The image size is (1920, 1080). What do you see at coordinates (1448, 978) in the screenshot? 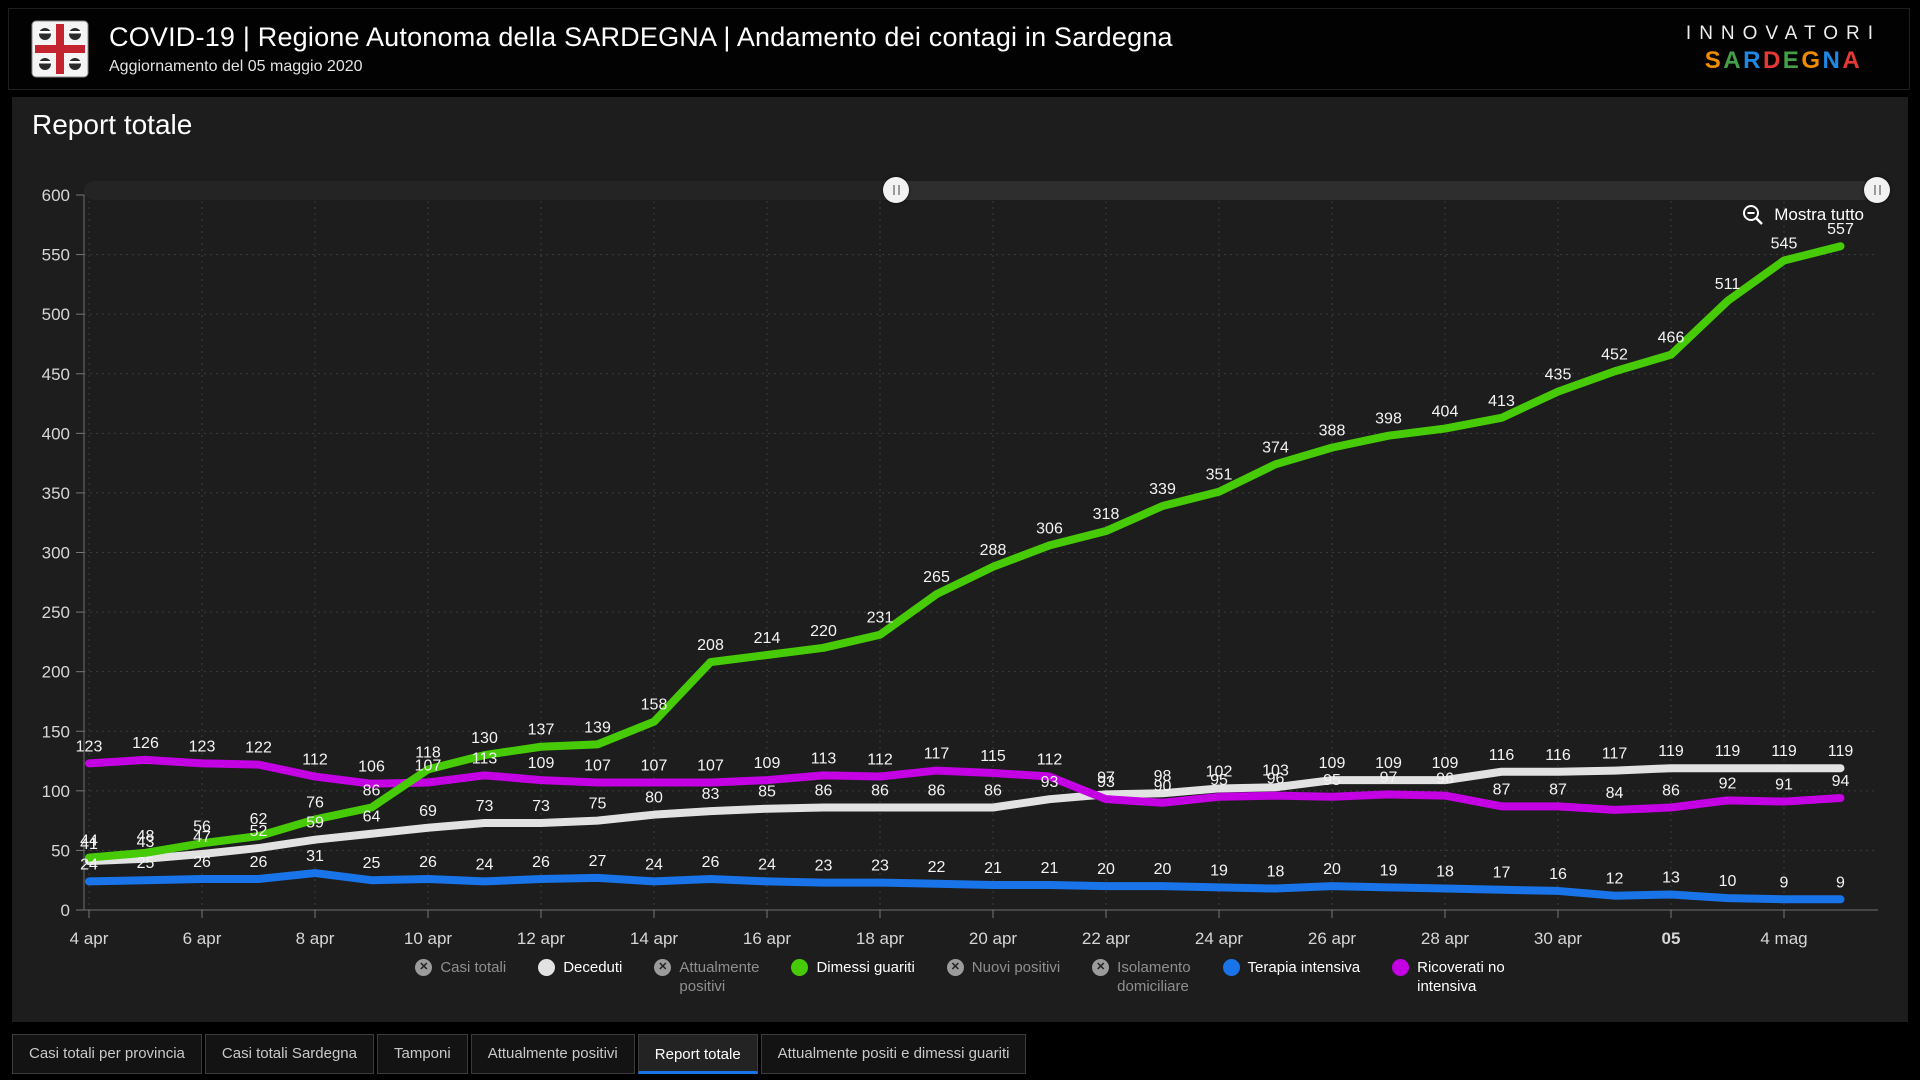
I see `legend-item-ricoverati-no-intensiva: Ricoverati no intensiva` at bounding box center [1448, 978].